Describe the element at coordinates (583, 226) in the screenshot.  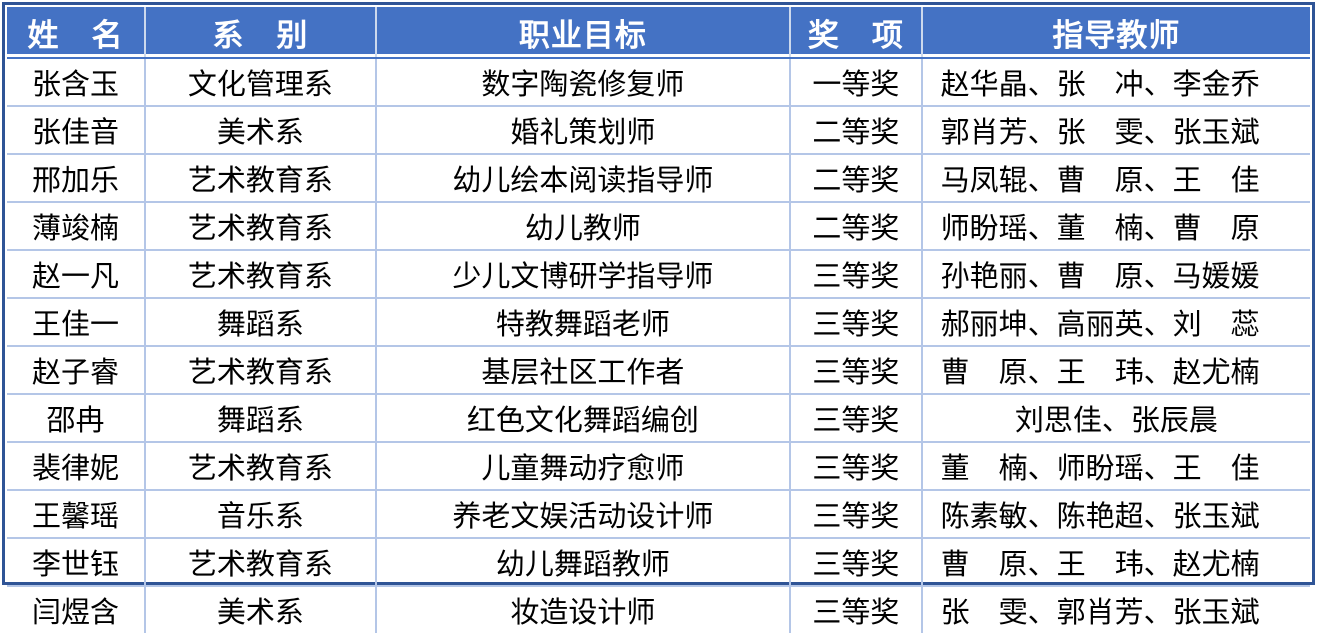
I see `cell-career-goal: 幼儿教师` at that location.